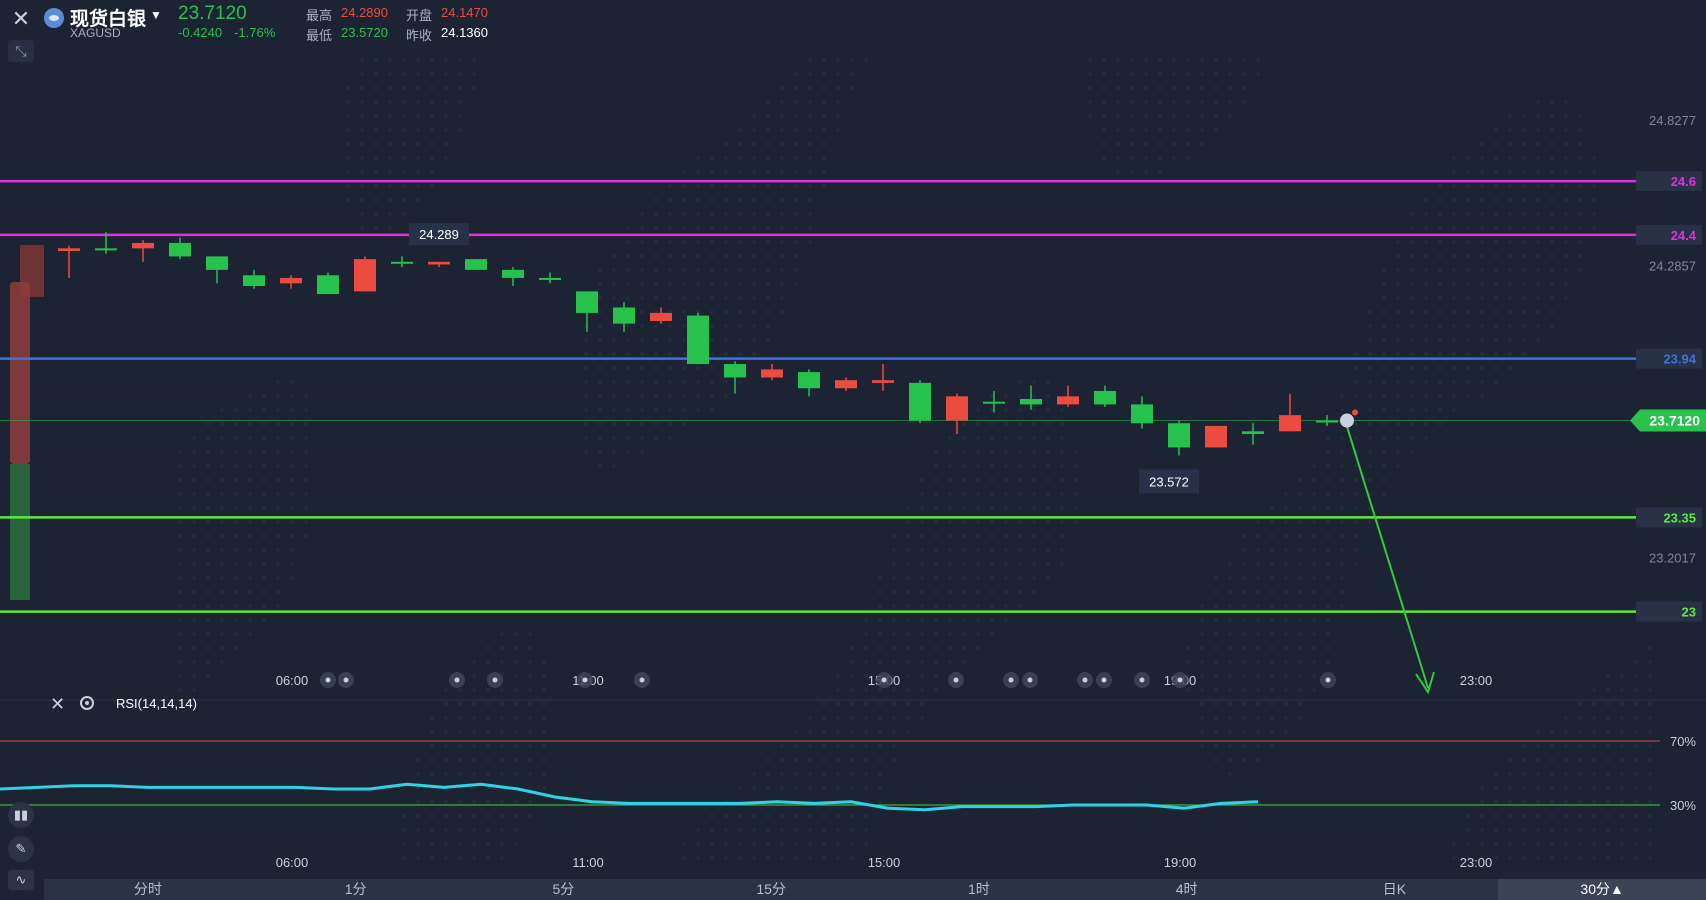 The width and height of the screenshot is (1706, 900). What do you see at coordinates (21, 880) in the screenshot?
I see `indicator-icon: ∿` at bounding box center [21, 880].